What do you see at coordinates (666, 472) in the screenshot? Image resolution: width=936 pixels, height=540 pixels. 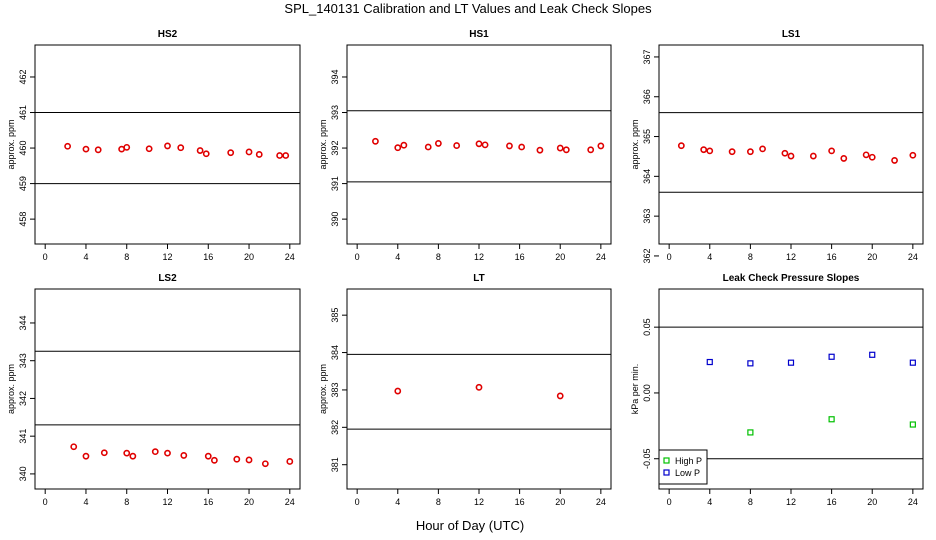 I see `legend-marker` at bounding box center [666, 472].